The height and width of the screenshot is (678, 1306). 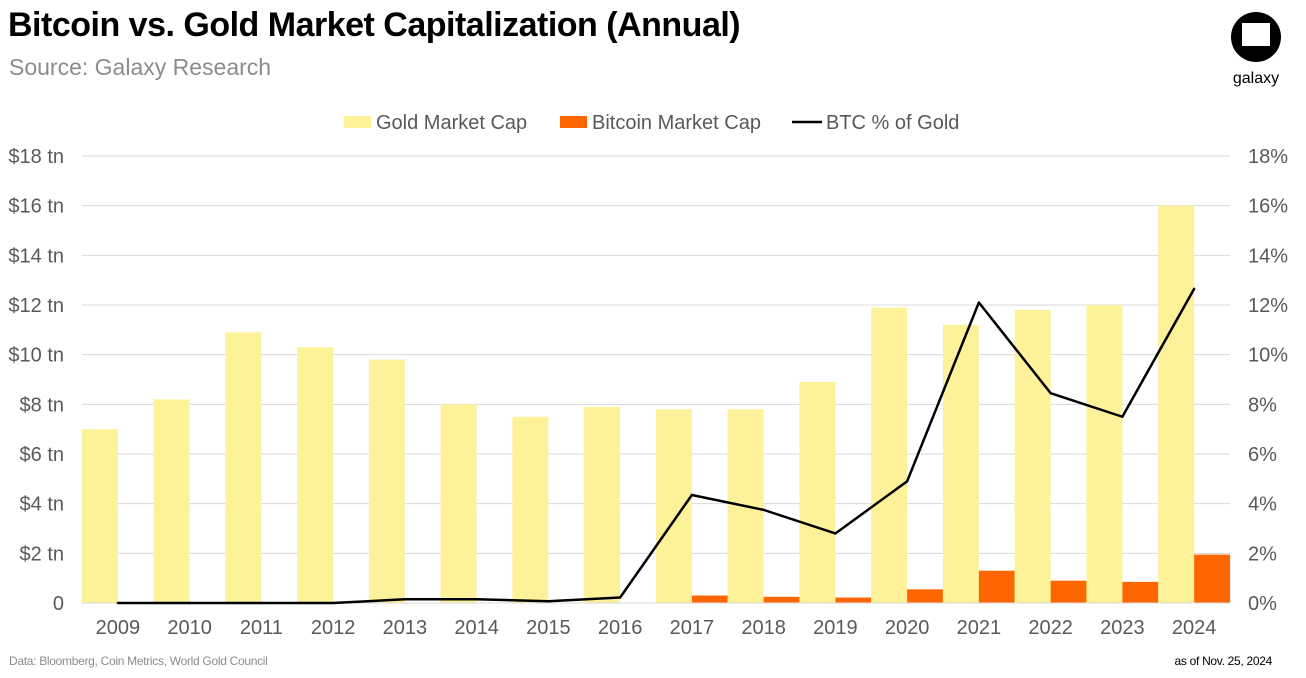 I want to click on left-tick-label: $6 tn, so click(x=42, y=455).